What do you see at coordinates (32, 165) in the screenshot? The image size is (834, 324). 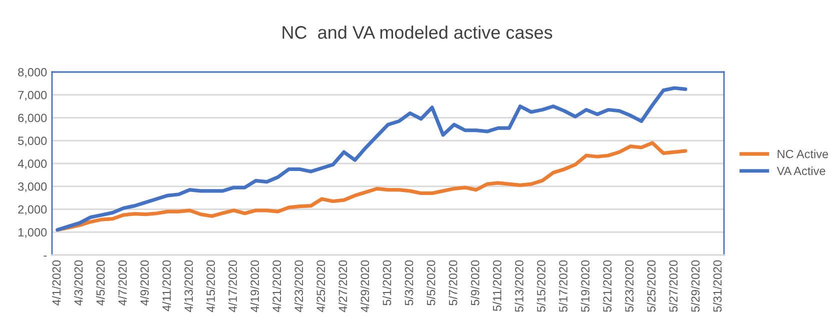 I see `y-tick-label: 4,000` at bounding box center [32, 165].